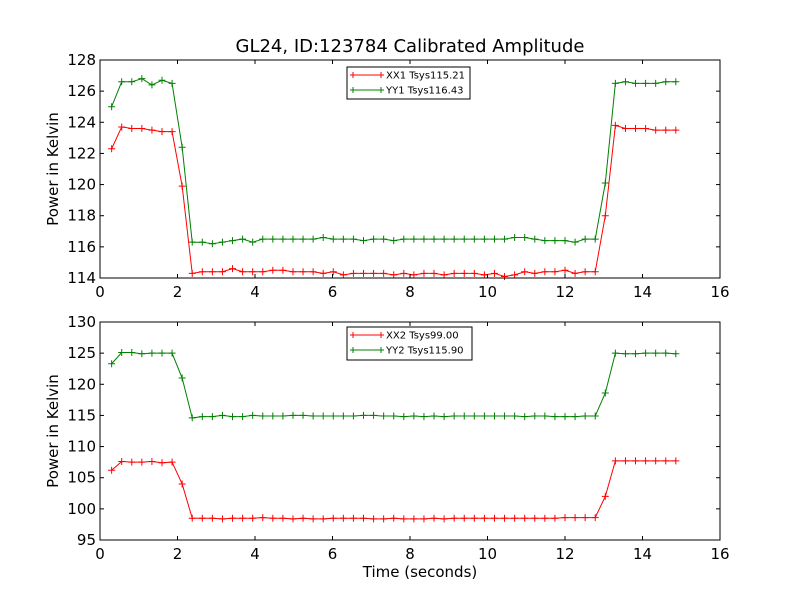 The height and width of the screenshot is (600, 800). What do you see at coordinates (408, 83) in the screenshot?
I see `legend-box` at bounding box center [408, 83].